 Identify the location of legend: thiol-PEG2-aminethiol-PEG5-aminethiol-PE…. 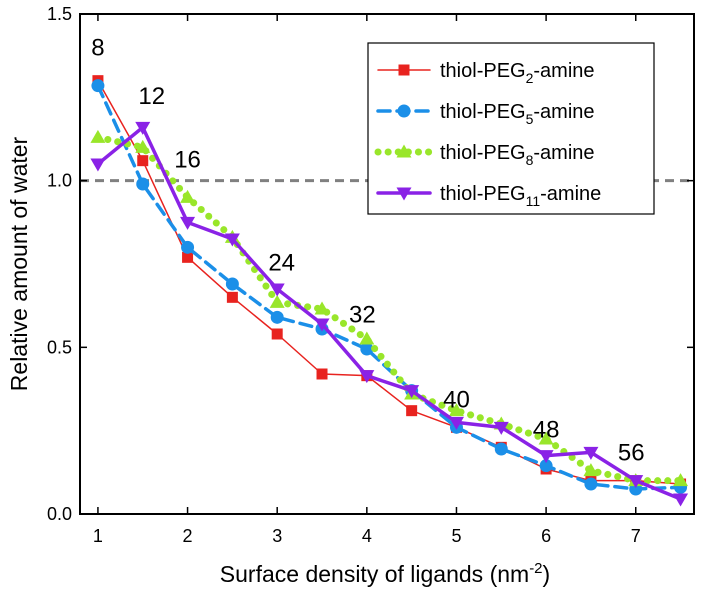
(511, 128).